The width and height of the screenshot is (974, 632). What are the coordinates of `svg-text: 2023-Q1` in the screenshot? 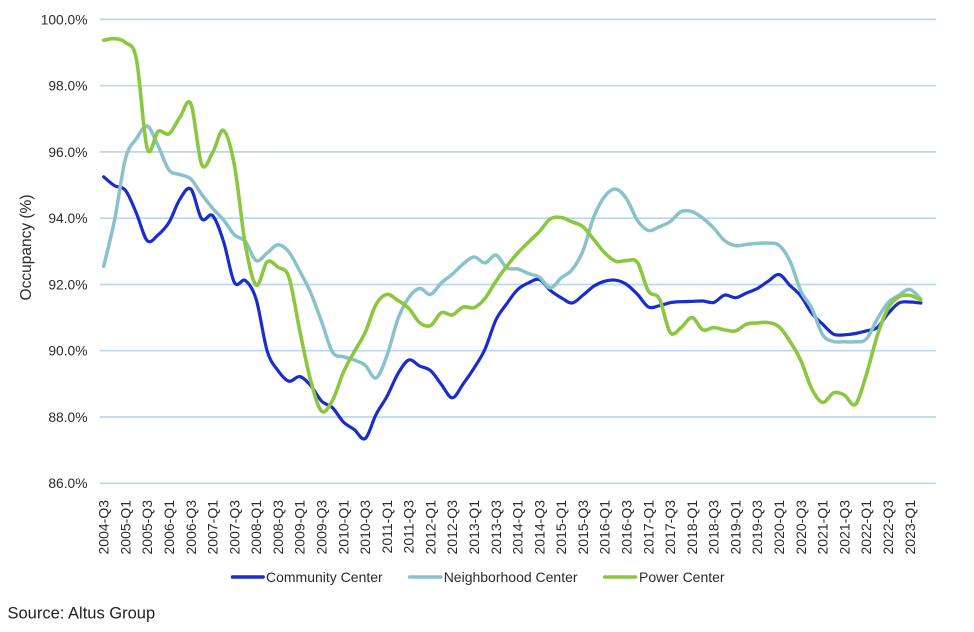 It's located at (910, 527).